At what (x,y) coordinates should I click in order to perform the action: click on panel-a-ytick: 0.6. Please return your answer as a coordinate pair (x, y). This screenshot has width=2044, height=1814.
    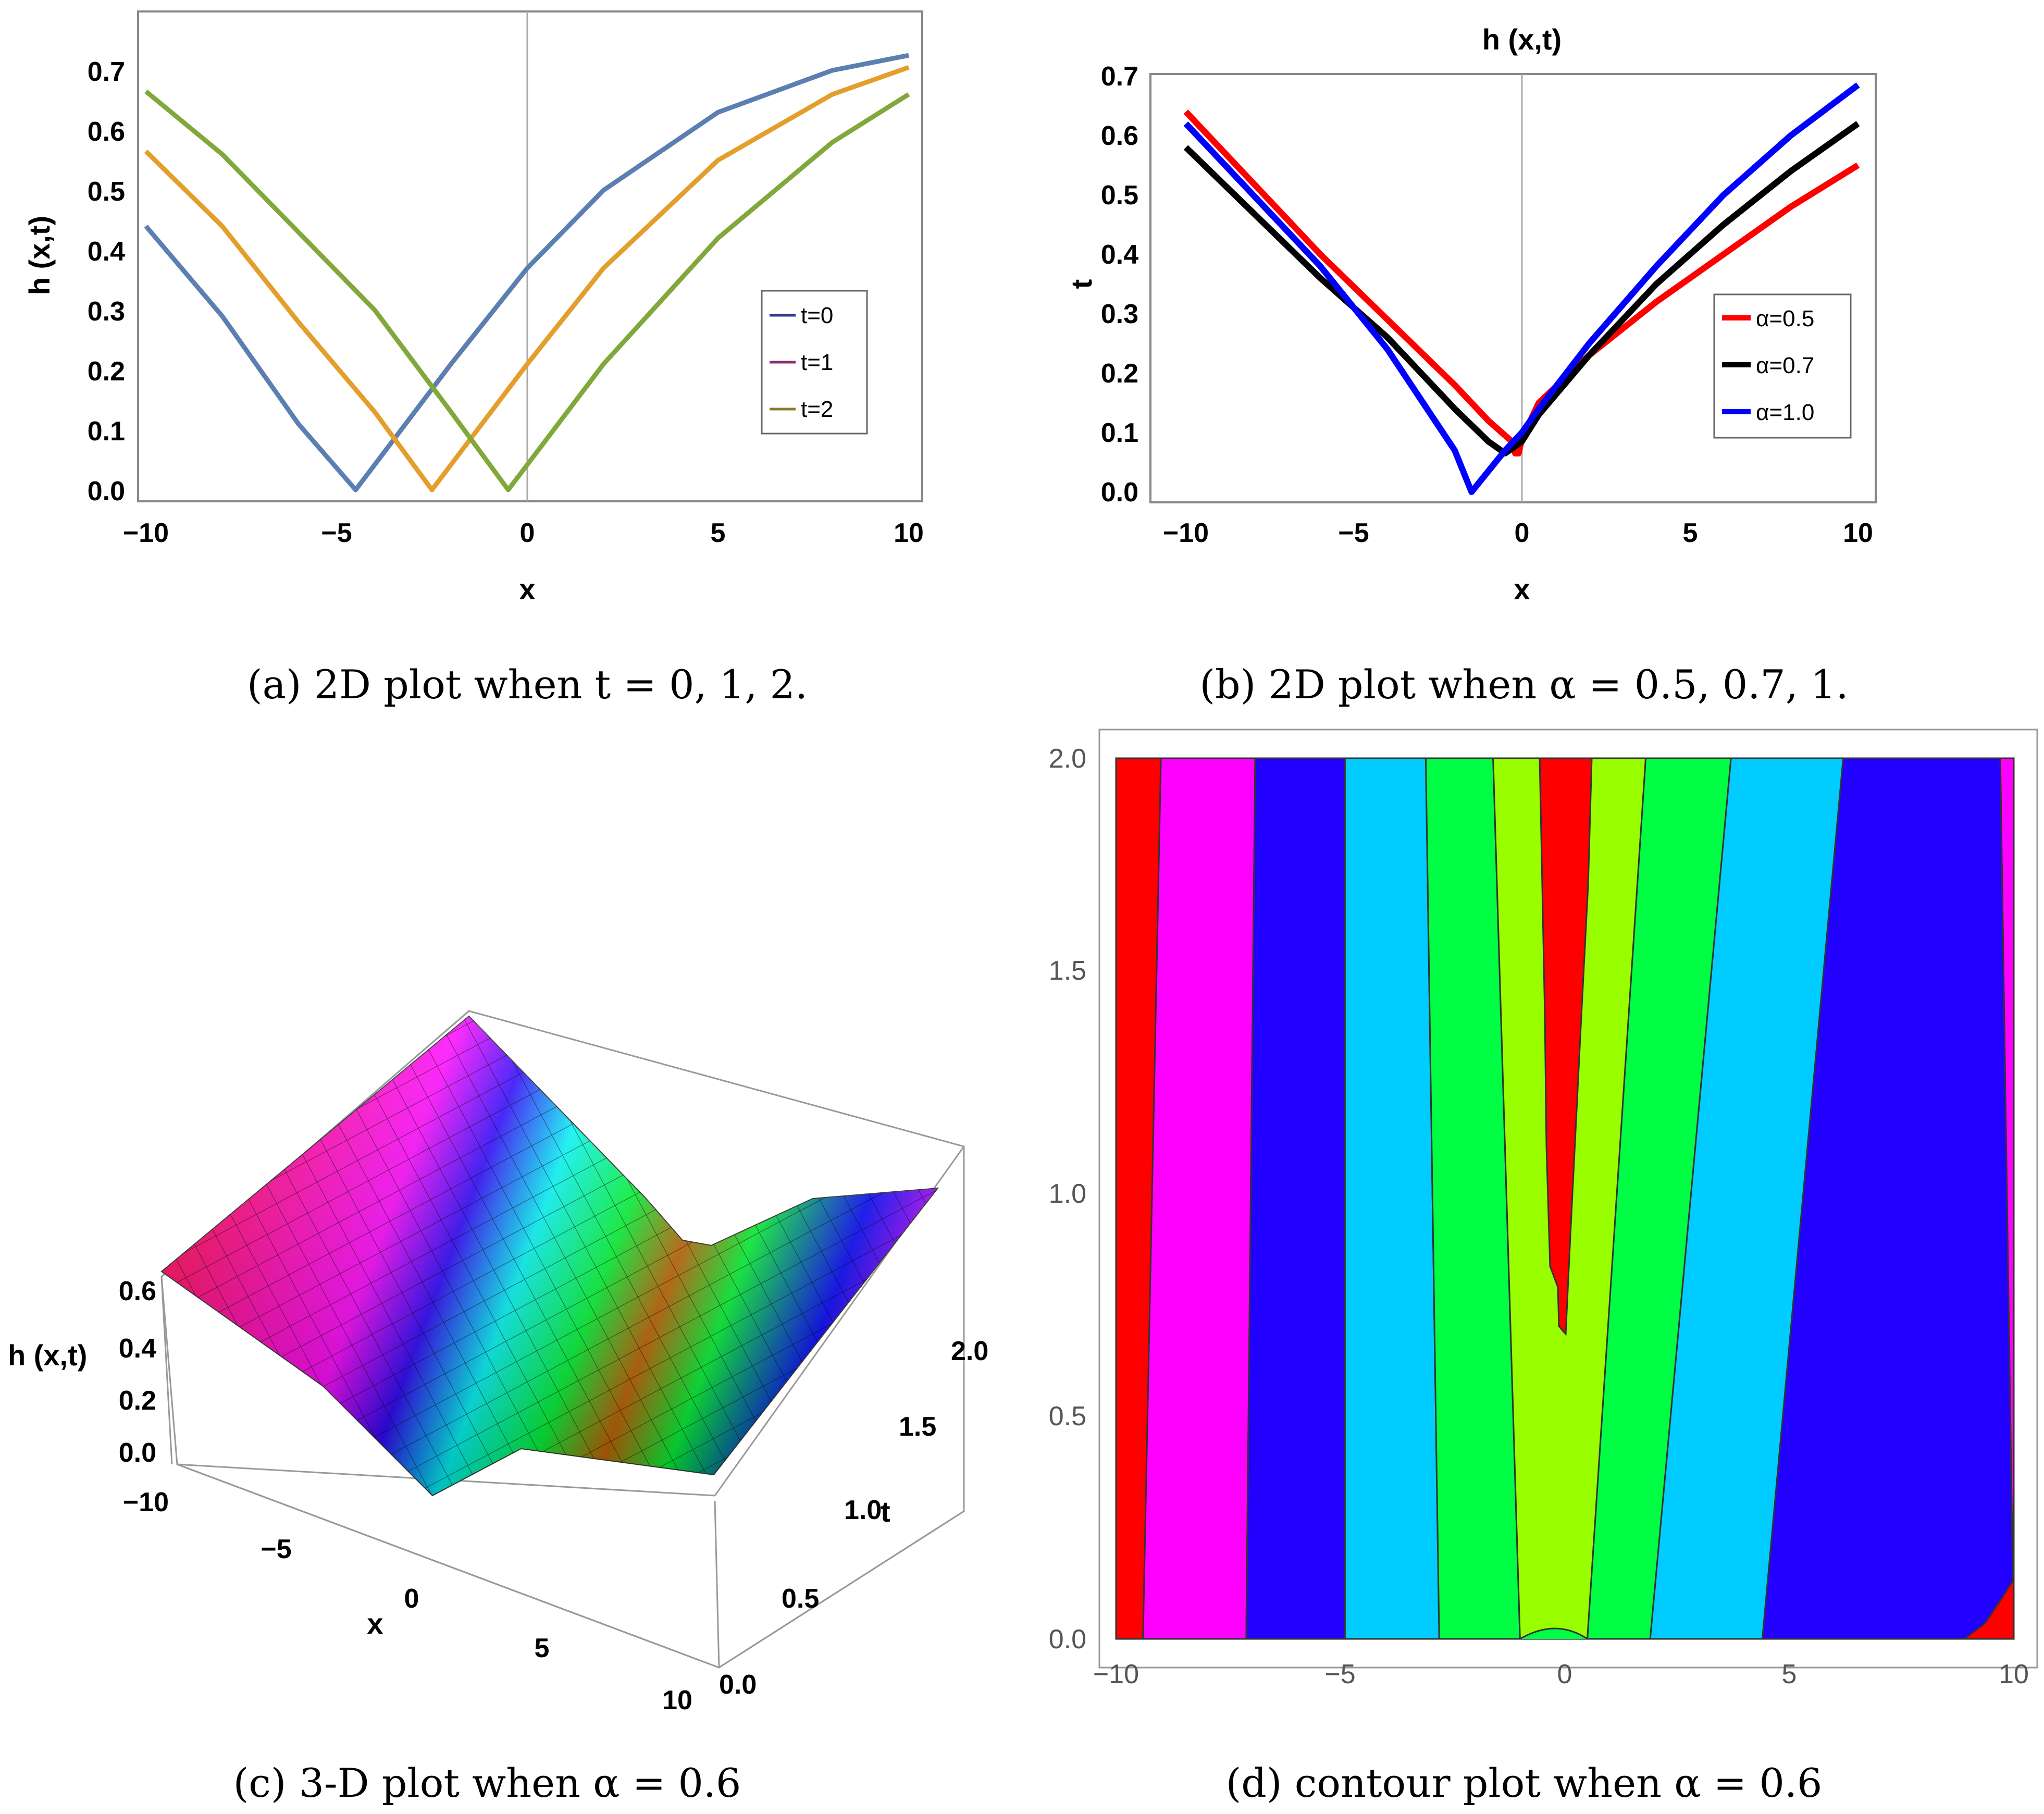
    Looking at the image, I should click on (106, 132).